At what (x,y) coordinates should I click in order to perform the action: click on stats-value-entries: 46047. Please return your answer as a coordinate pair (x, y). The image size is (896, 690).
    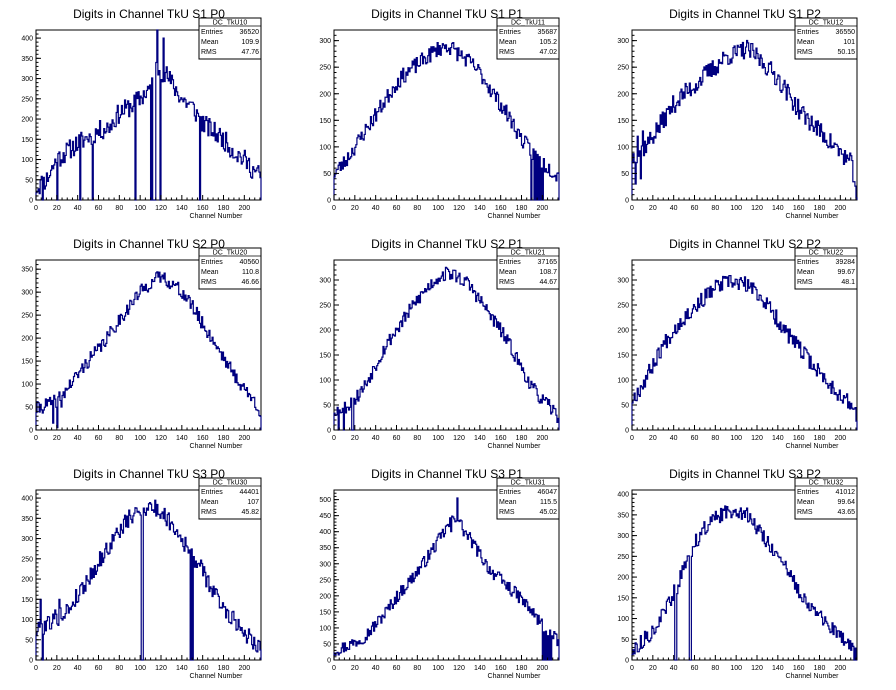
    Looking at the image, I should click on (548, 492).